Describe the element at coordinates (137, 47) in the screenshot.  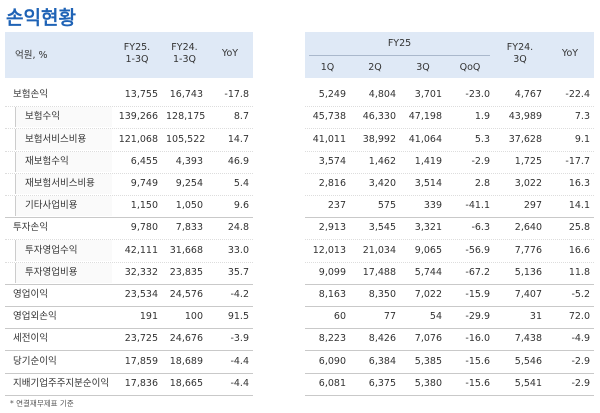
I see `column-header: FY25.` at that location.